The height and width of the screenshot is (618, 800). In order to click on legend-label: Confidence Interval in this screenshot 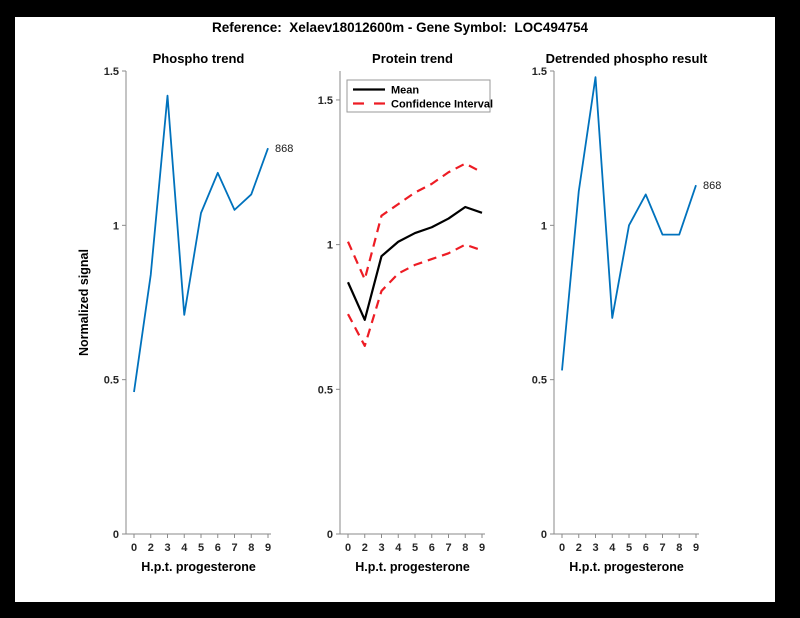, I will do `click(442, 105)`.